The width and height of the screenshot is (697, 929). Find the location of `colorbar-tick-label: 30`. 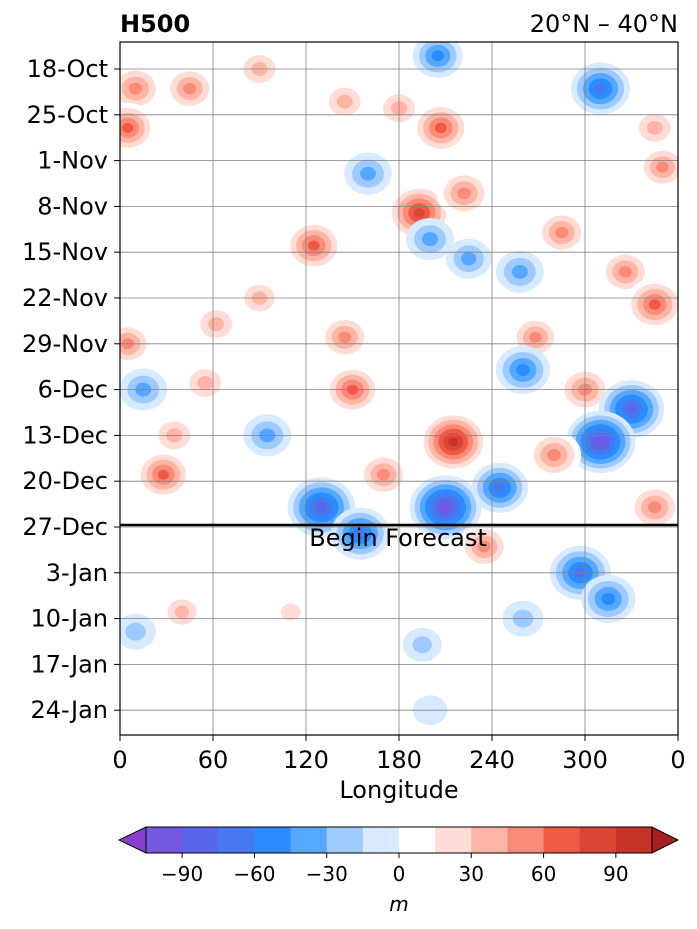

colorbar-tick-label: 30 is located at coordinates (471, 874).